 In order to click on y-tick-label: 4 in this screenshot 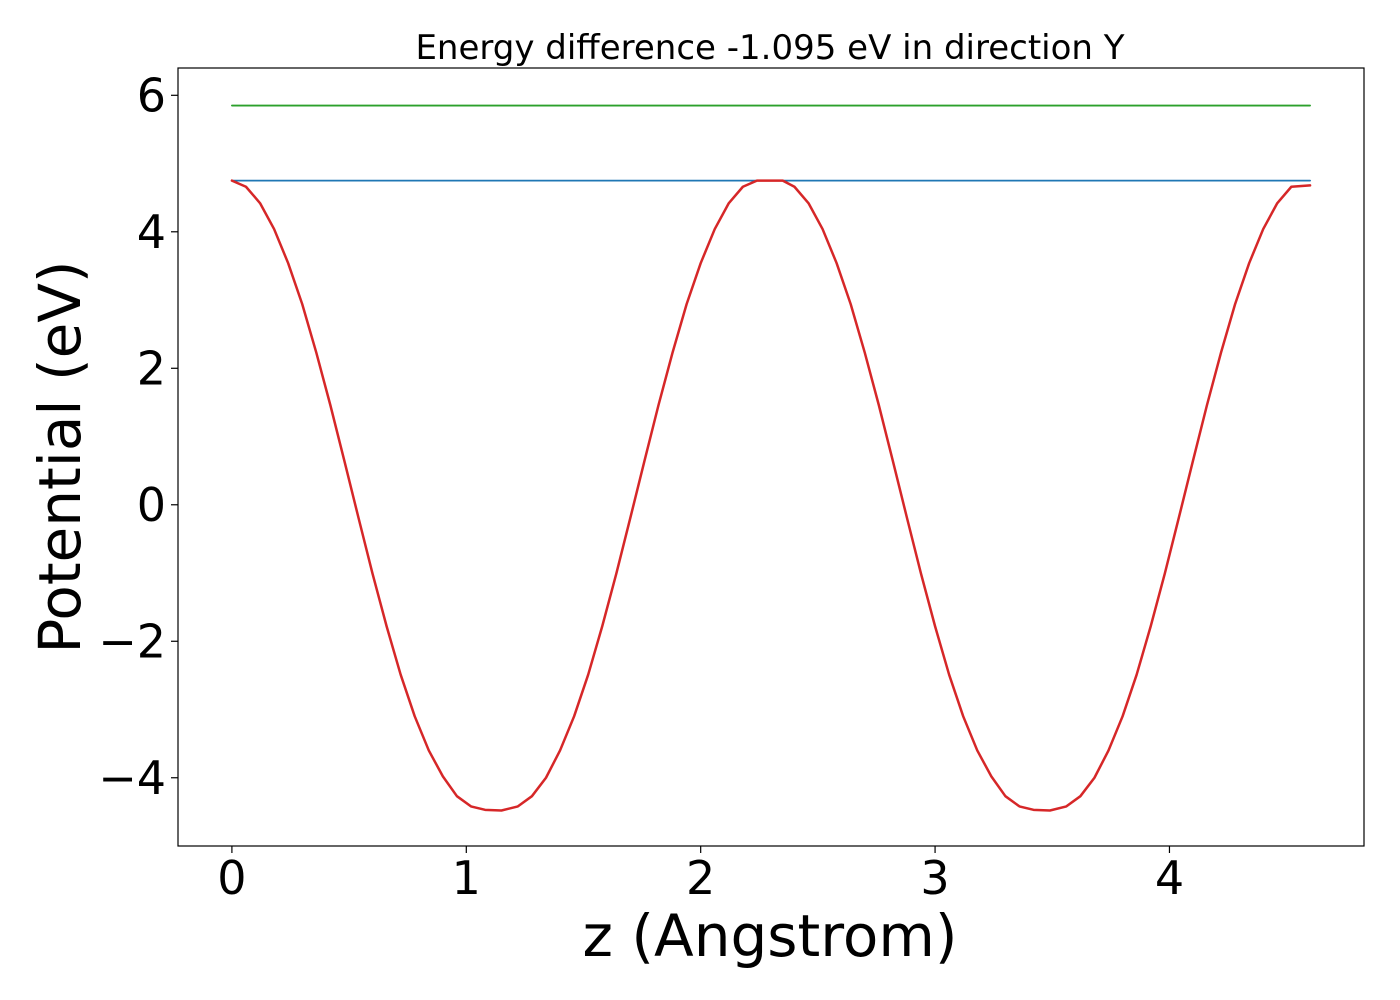, I will do `click(151, 232)`.